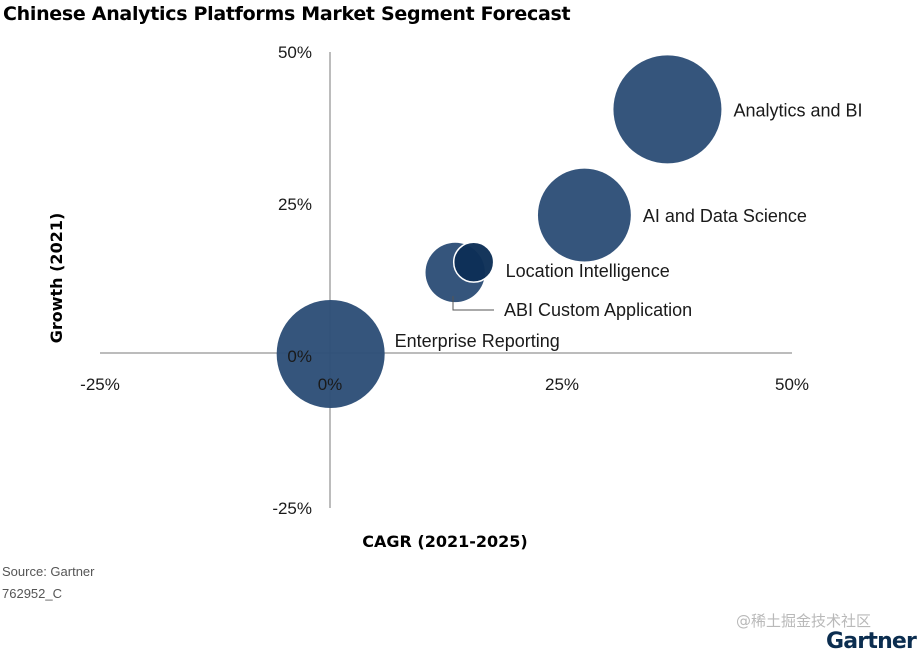 This screenshot has height=650, width=917. I want to click on y-tick-label: 50%, so click(295, 52).